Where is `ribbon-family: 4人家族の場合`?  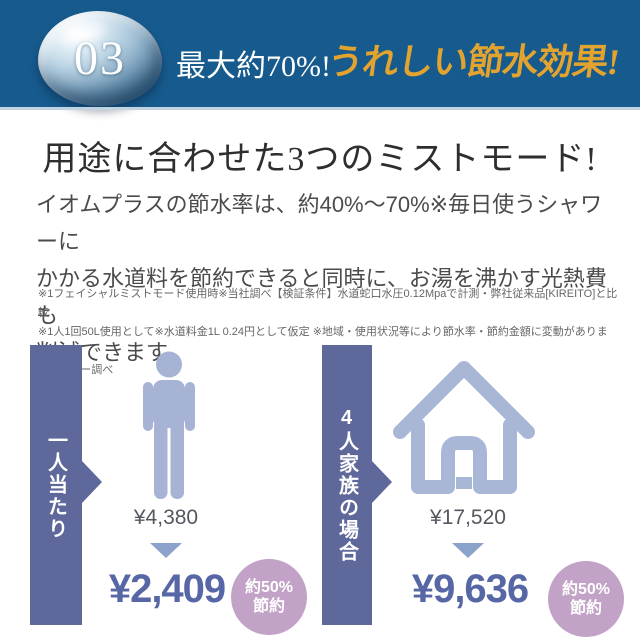
ribbon-family: 4人家族の場合 is located at coordinates (347, 485).